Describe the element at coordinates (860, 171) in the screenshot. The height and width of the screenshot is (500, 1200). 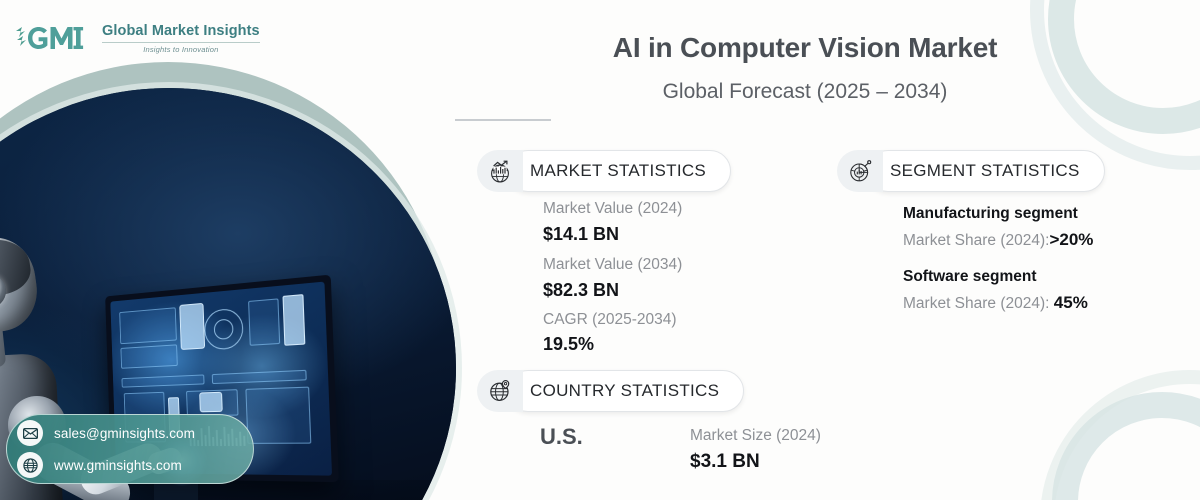
I see `donut-chart-icon` at that location.